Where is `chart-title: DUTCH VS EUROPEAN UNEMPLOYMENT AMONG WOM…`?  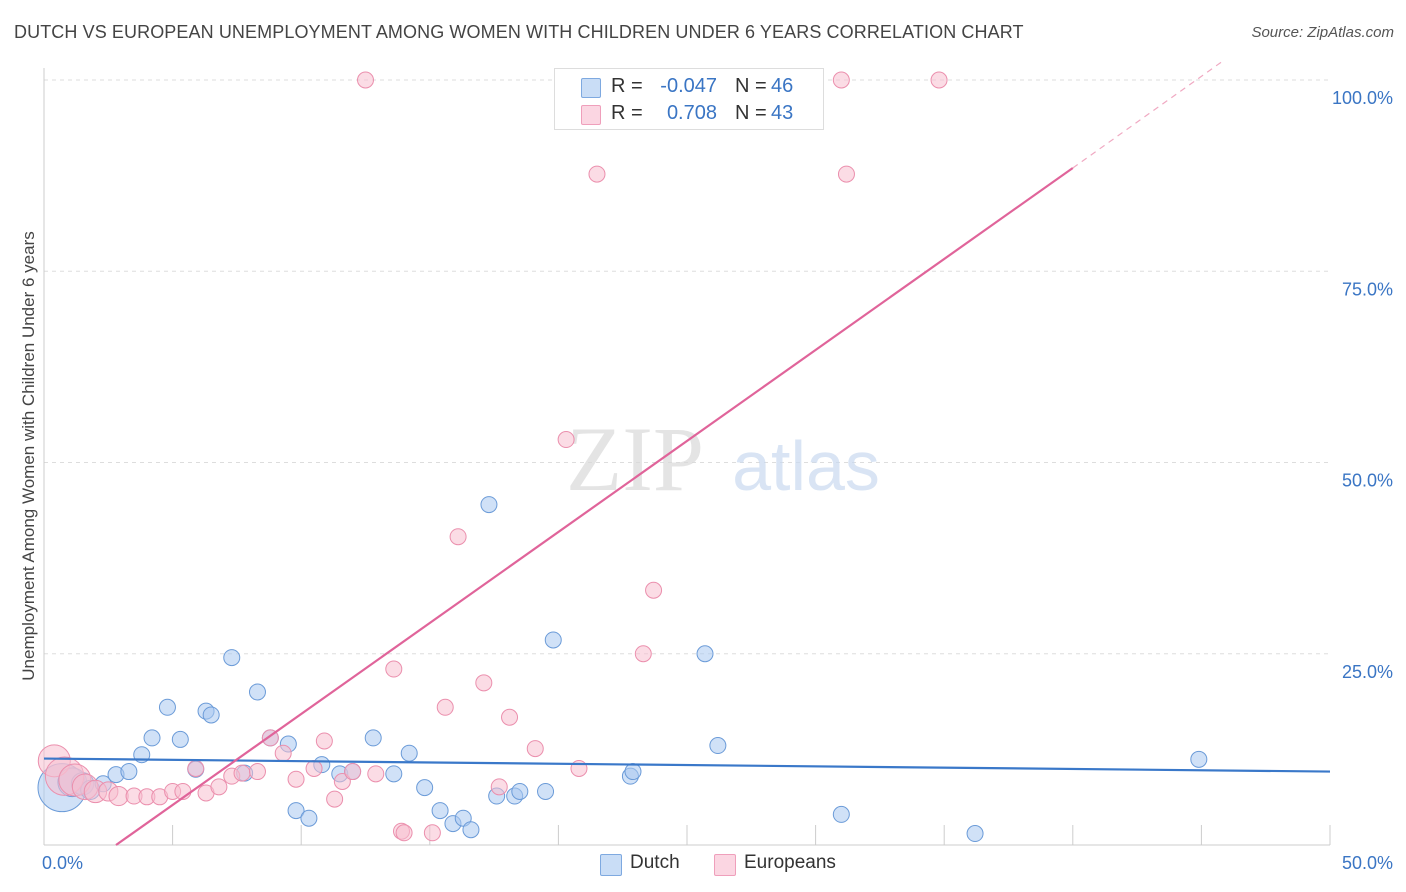 chart-title: DUTCH VS EUROPEAN UNEMPLOYMENT AMONG WOM… is located at coordinates (519, 32).